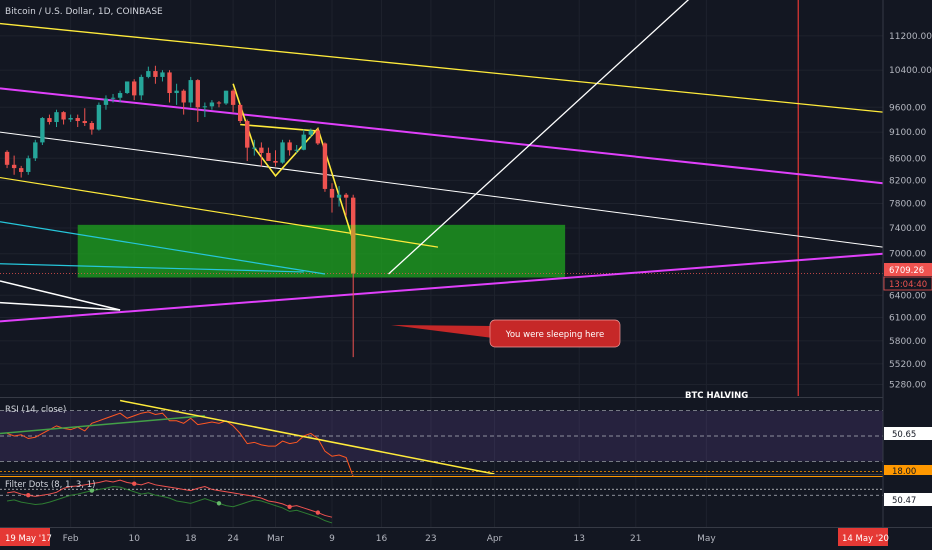 This screenshot has height=550, width=932. I want to click on rsi-legend: RSI (14, close), so click(35, 410).